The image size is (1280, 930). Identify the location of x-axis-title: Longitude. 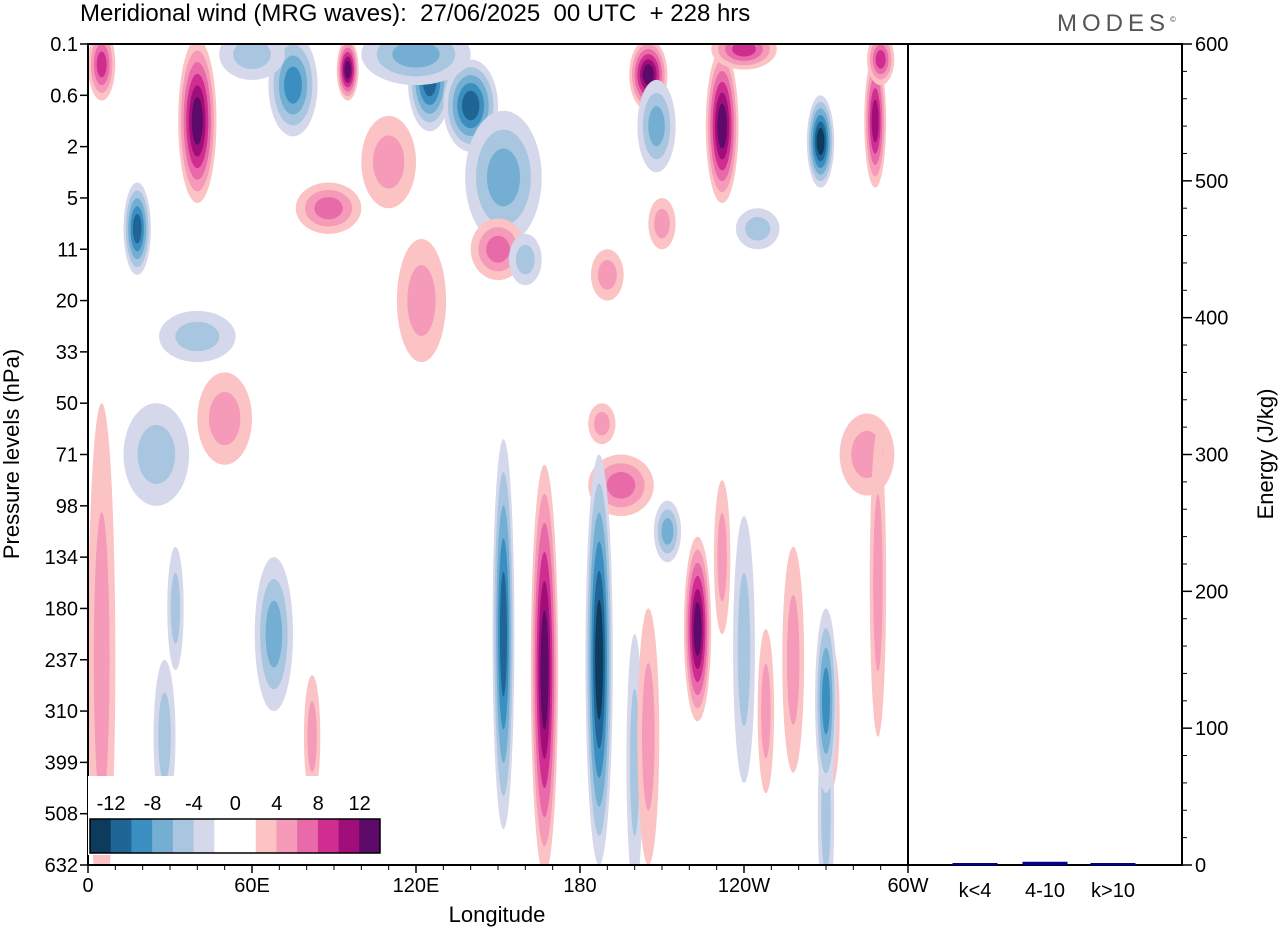
(497, 914).